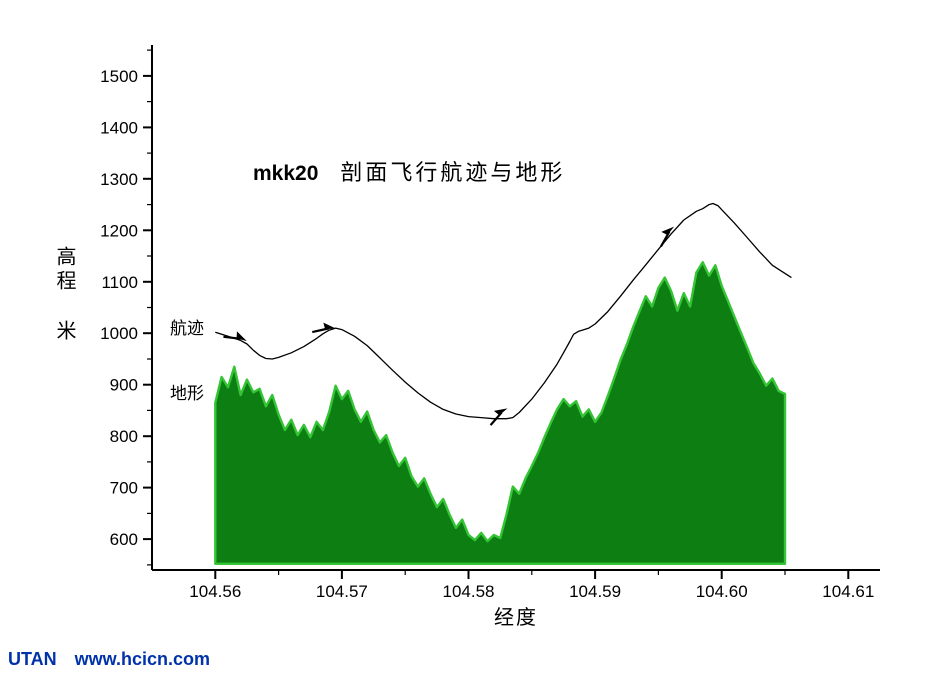  What do you see at coordinates (126, 307) in the screenshot?
I see `y-axis-ticks: 600 700 800 900 1000 1100 1200 1300 1400 1500` at bounding box center [126, 307].